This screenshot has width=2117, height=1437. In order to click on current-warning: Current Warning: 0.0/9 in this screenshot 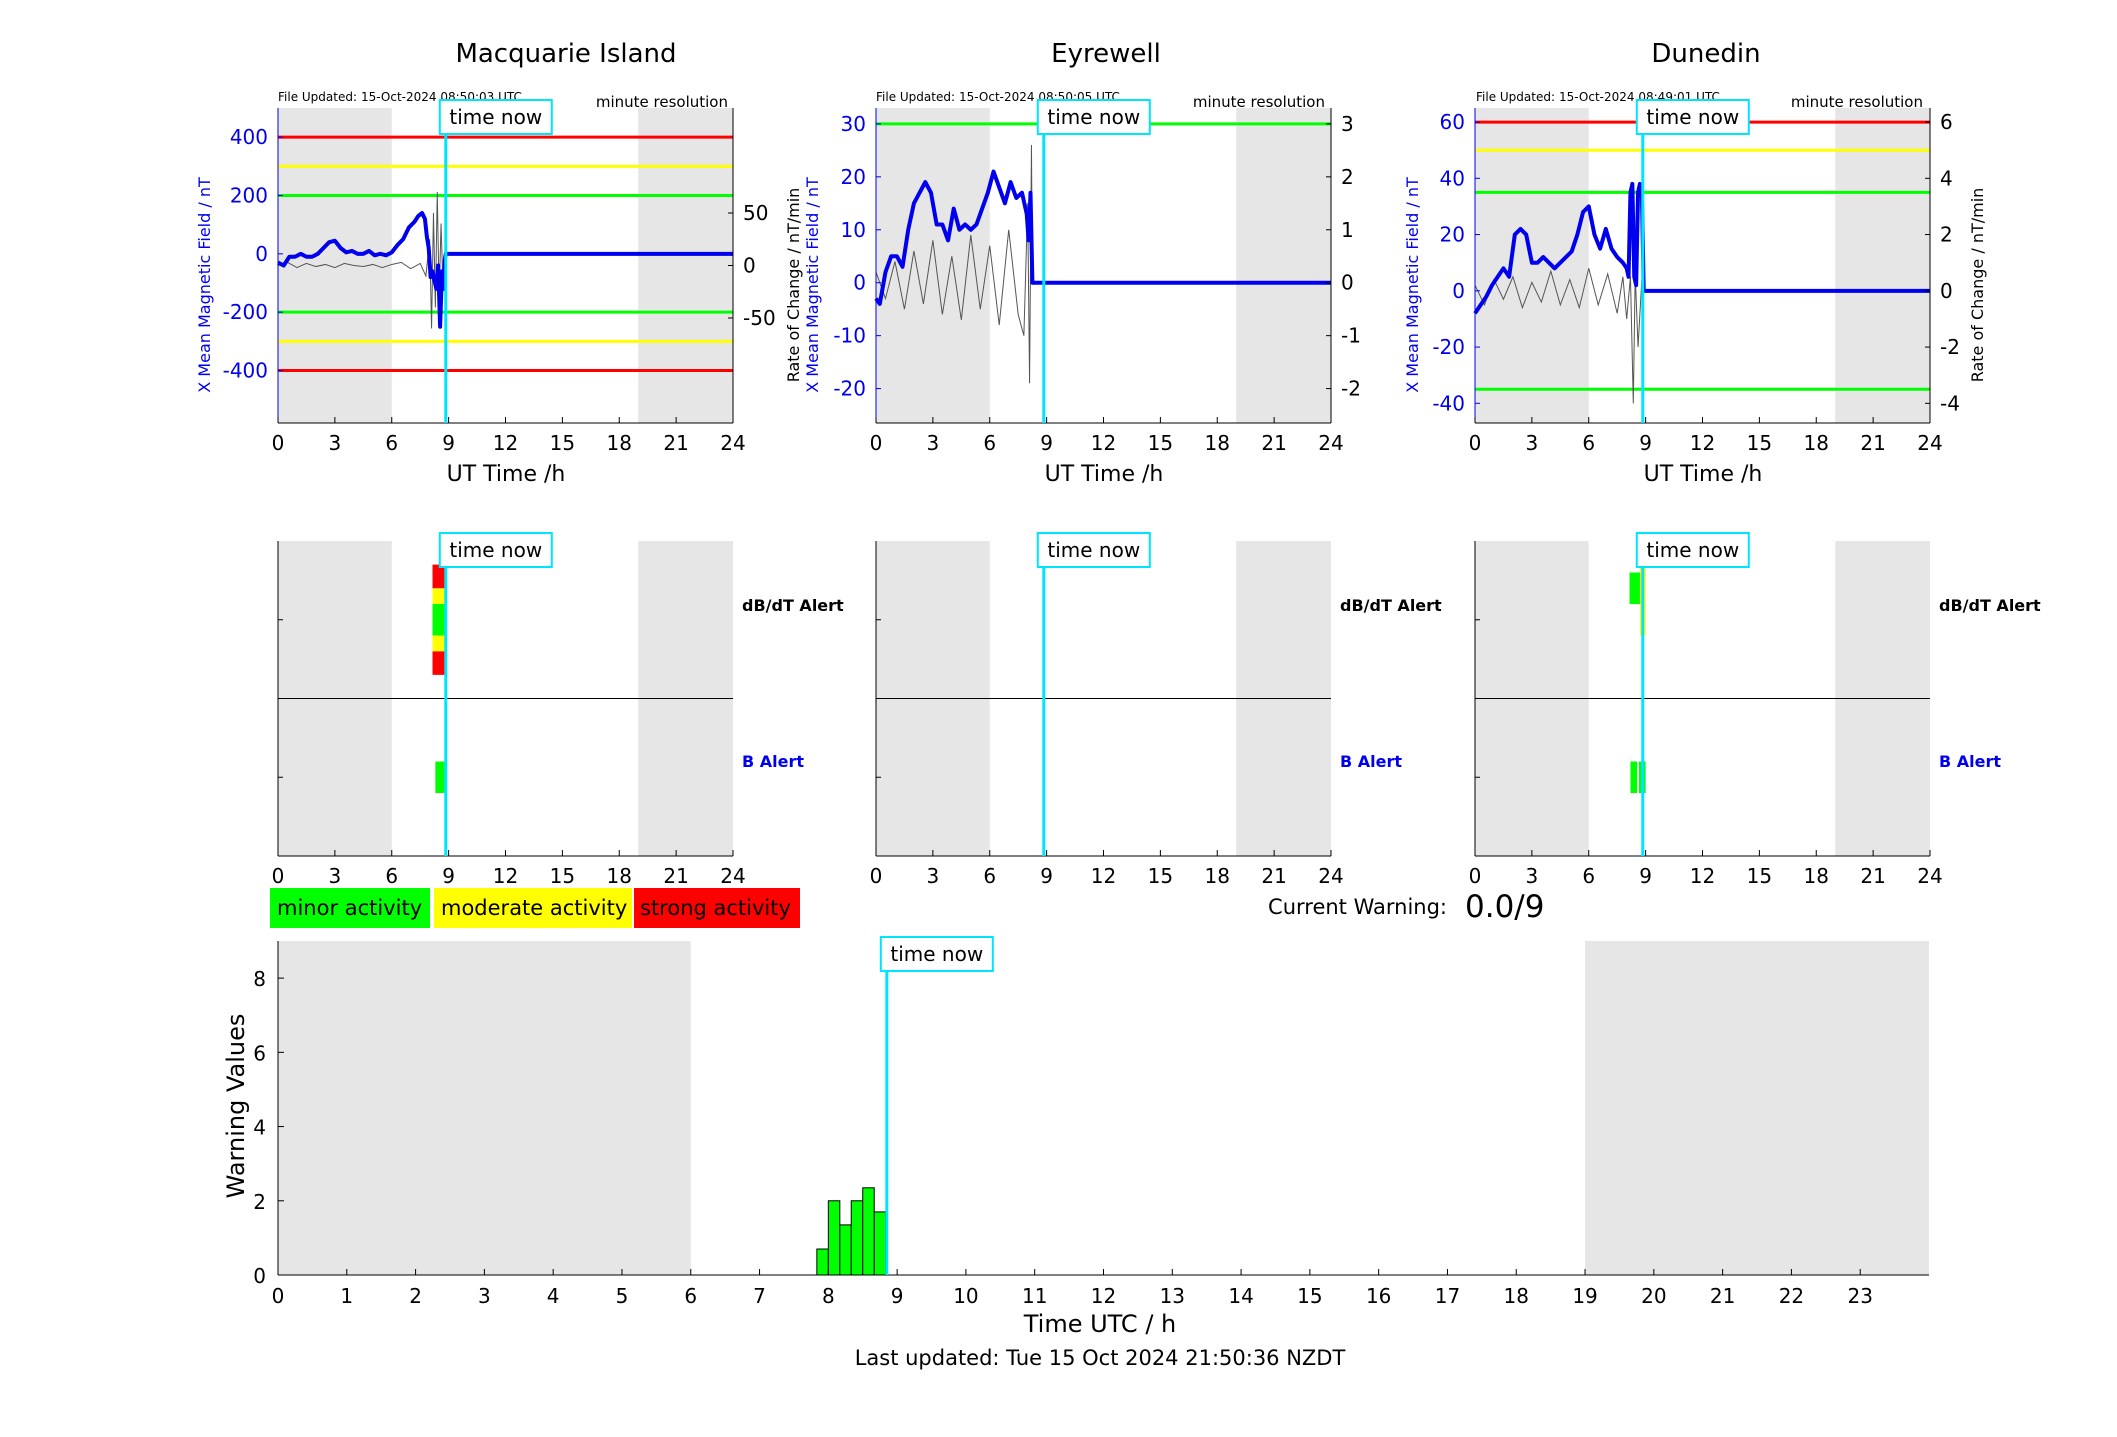, I will do `click(1406, 907)`.